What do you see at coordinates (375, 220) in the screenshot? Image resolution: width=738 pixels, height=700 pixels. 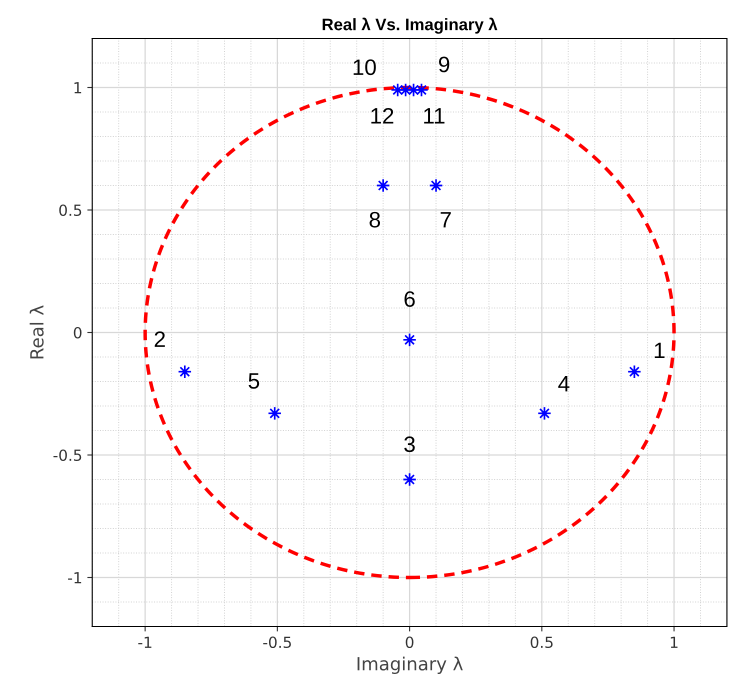 I see `annotation: 8` at bounding box center [375, 220].